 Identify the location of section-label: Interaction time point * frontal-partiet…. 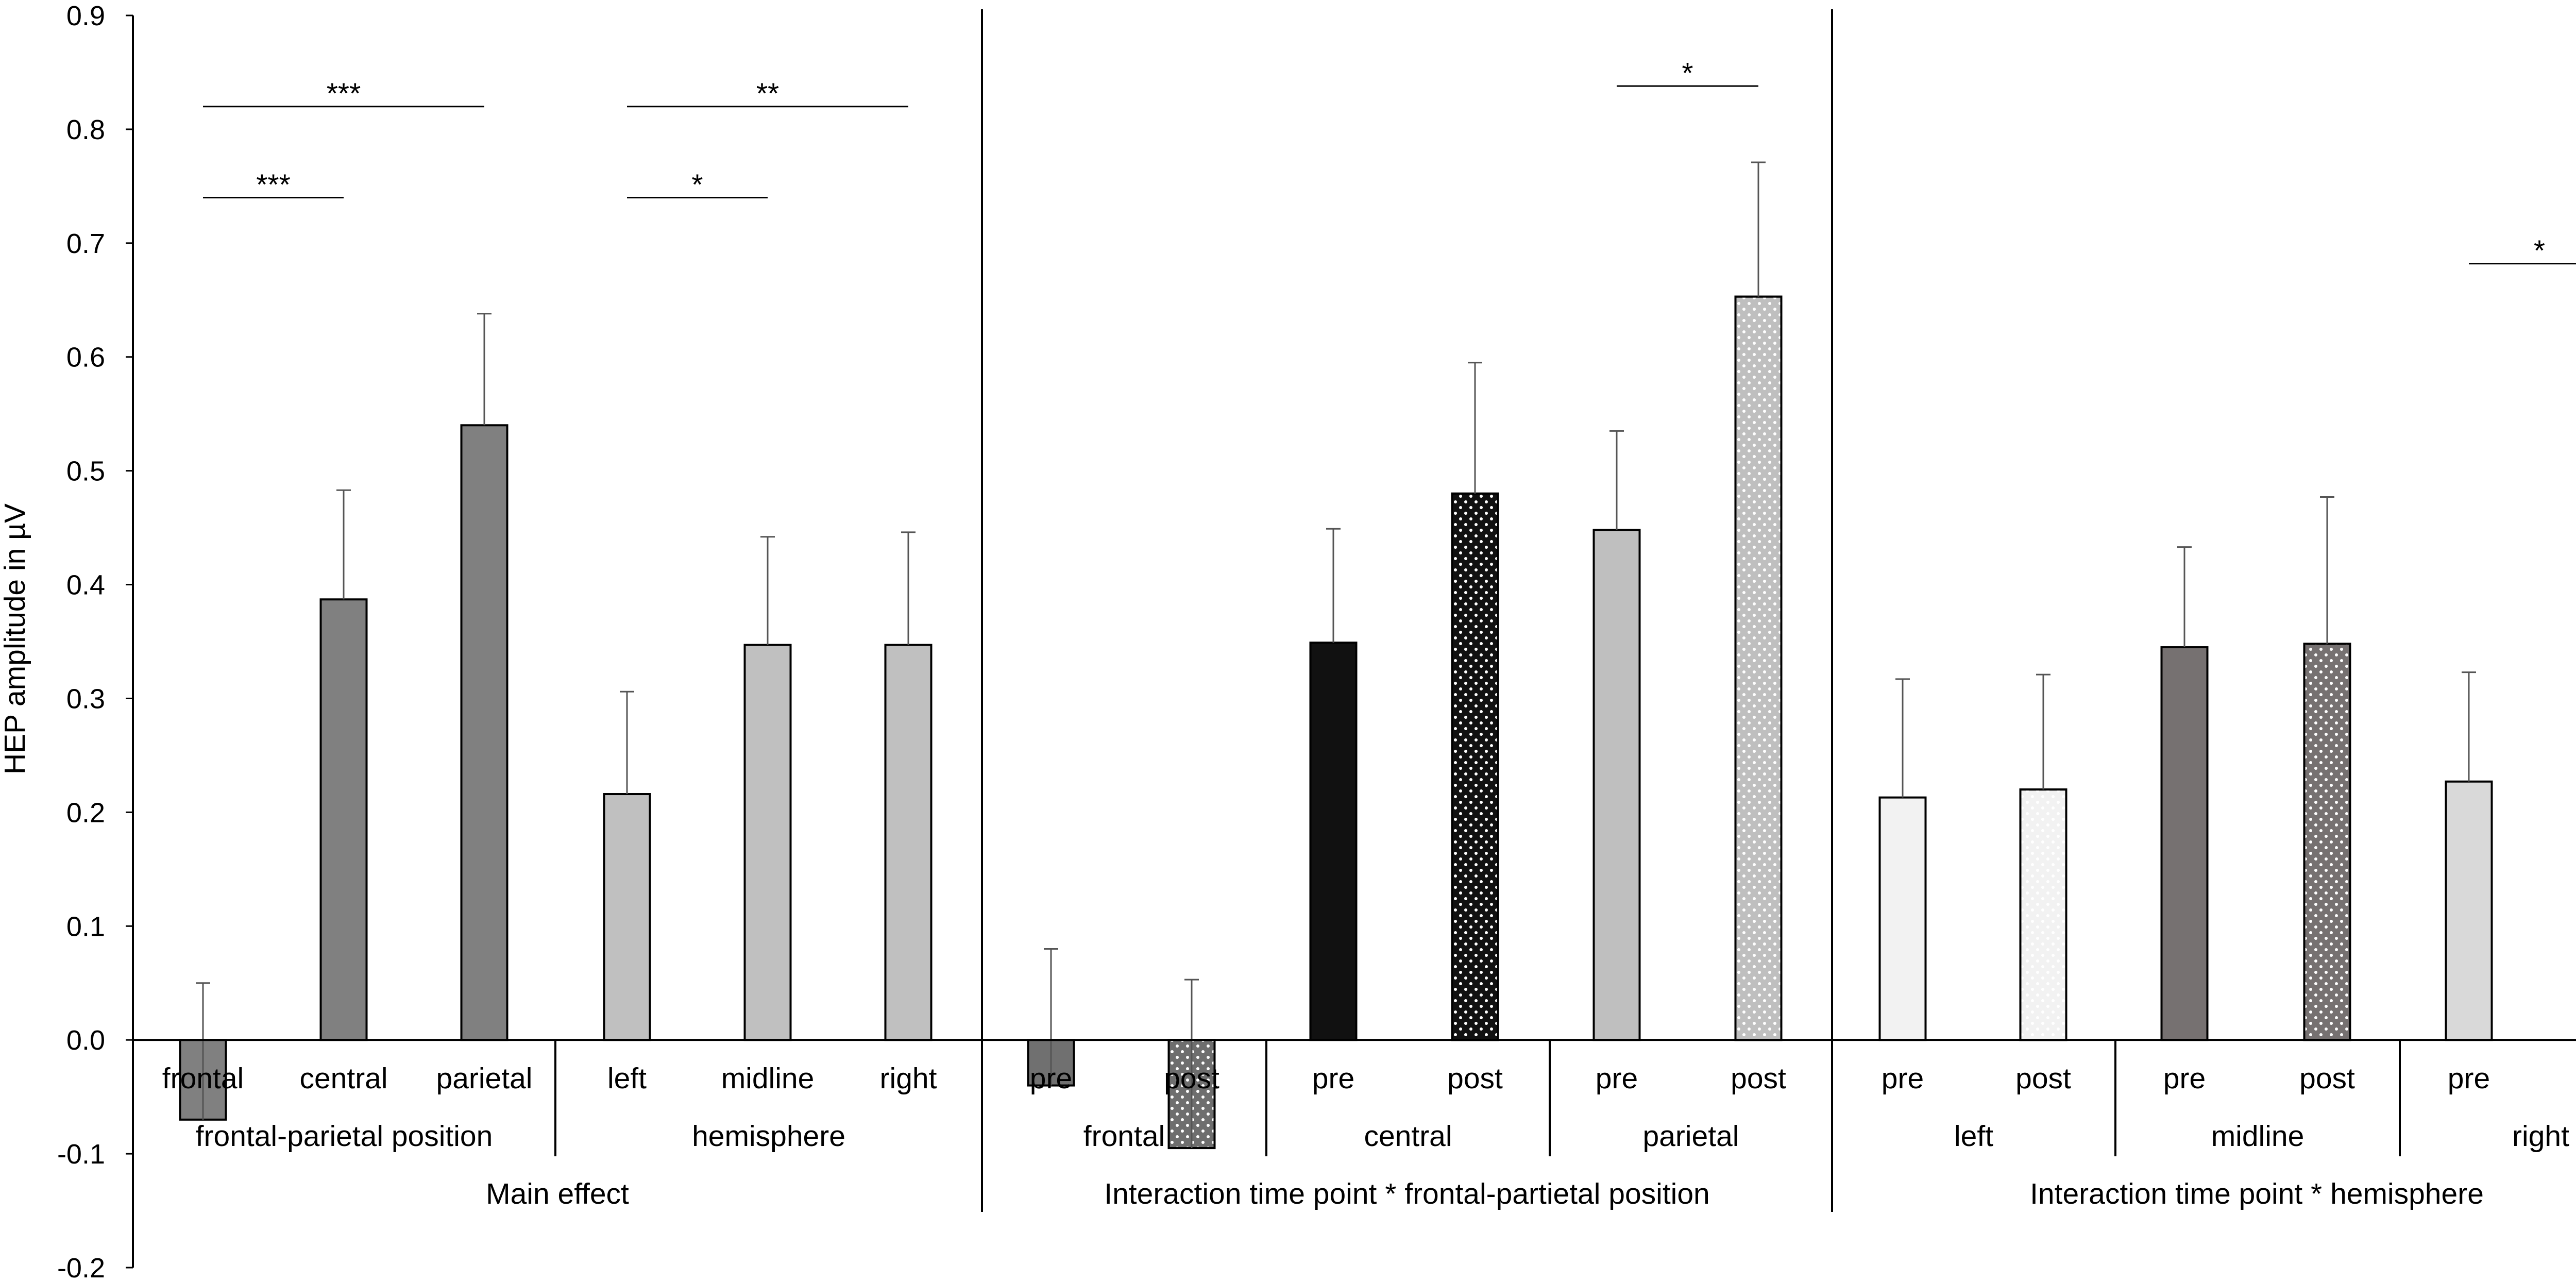
(1406, 1193).